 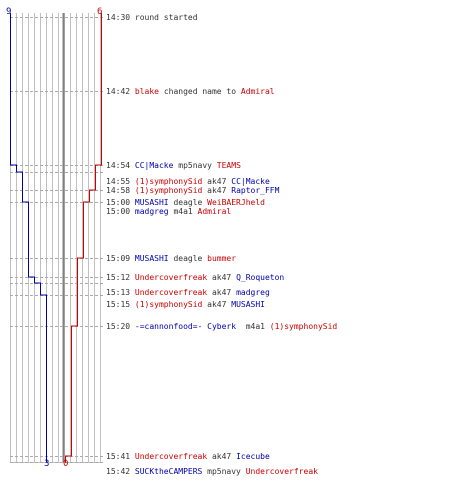 I want to click on event-row: 15:09 MUSASHI deagle bummer, so click(x=171, y=258).